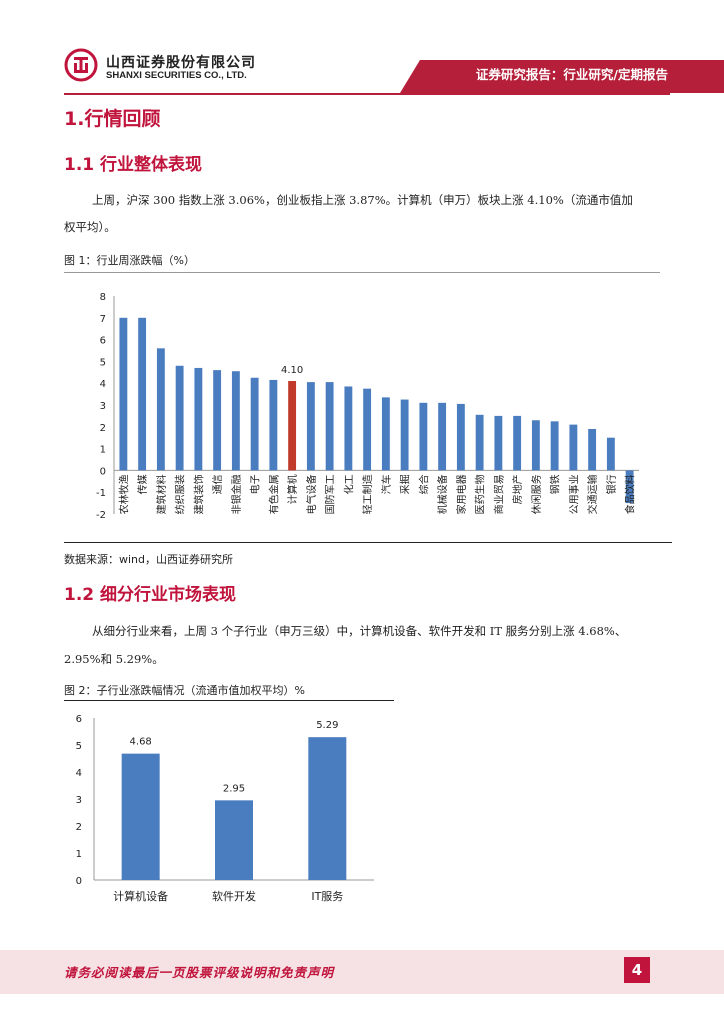 Image resolution: width=724 pixels, height=1024 pixels. Describe the element at coordinates (555, 484) in the screenshot. I see `x-tick-label: 钢铁` at that location.